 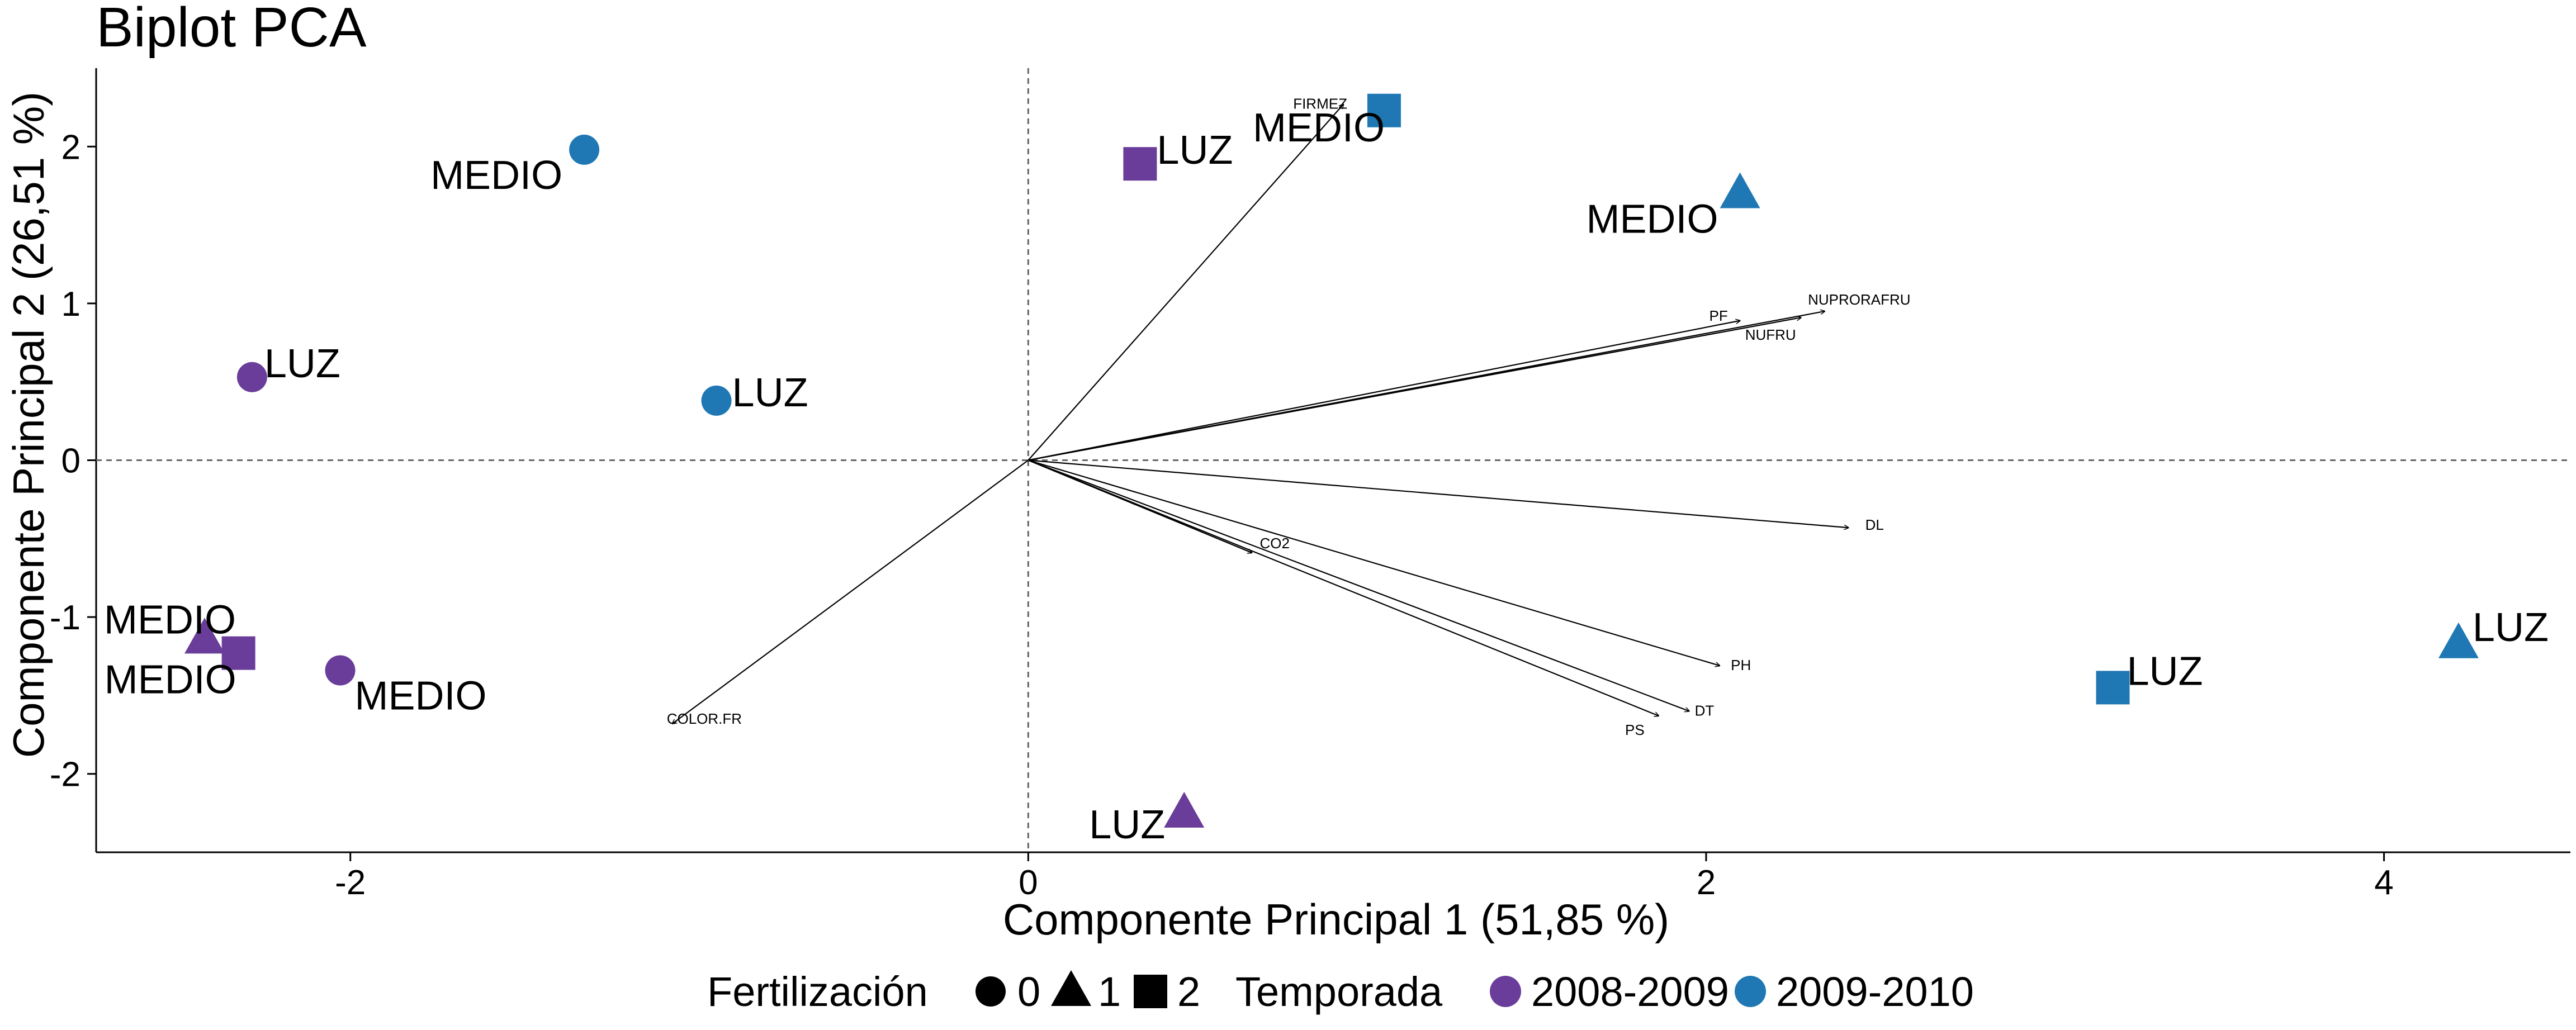 I want to click on loading-label: PF, so click(x=1719, y=315).